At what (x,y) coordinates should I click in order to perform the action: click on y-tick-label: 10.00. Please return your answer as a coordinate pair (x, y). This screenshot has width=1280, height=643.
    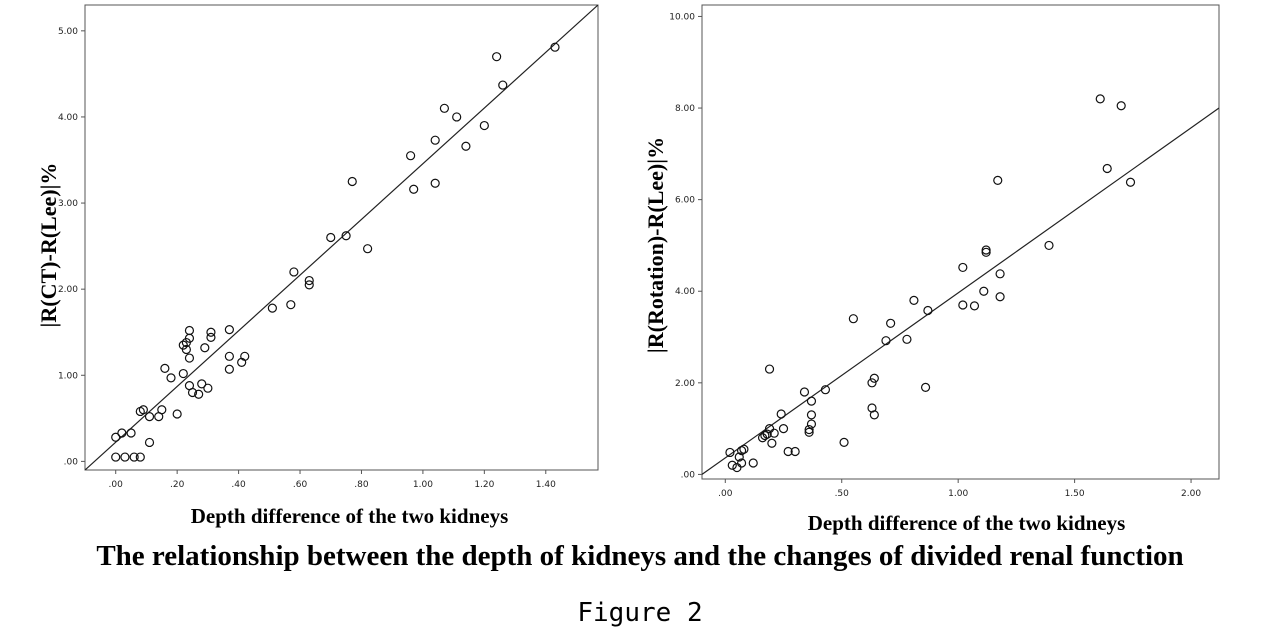
    Looking at the image, I should click on (682, 17).